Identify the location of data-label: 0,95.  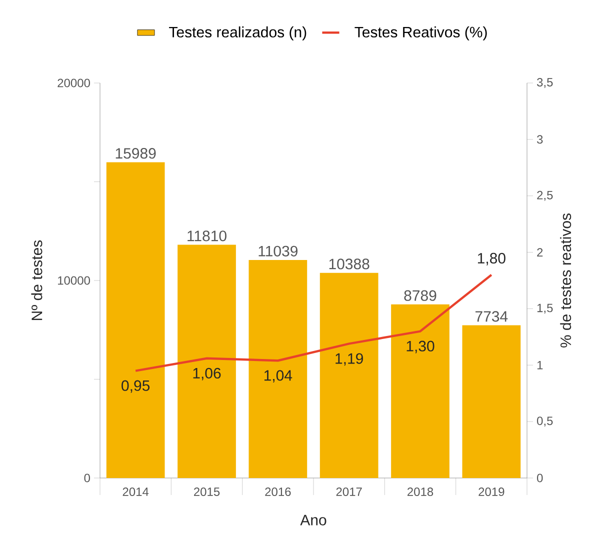
(136, 386).